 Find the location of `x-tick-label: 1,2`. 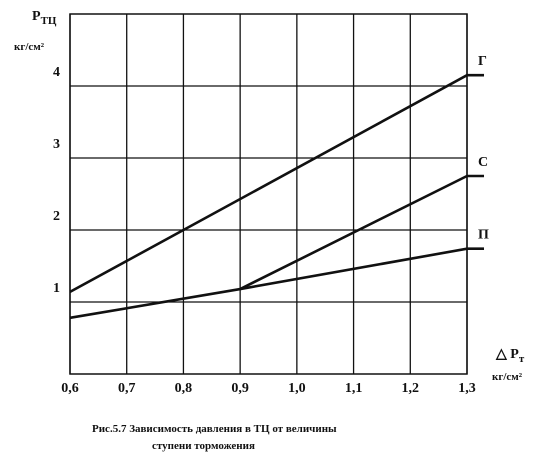

x-tick-label: 1,2 is located at coordinates (411, 388).